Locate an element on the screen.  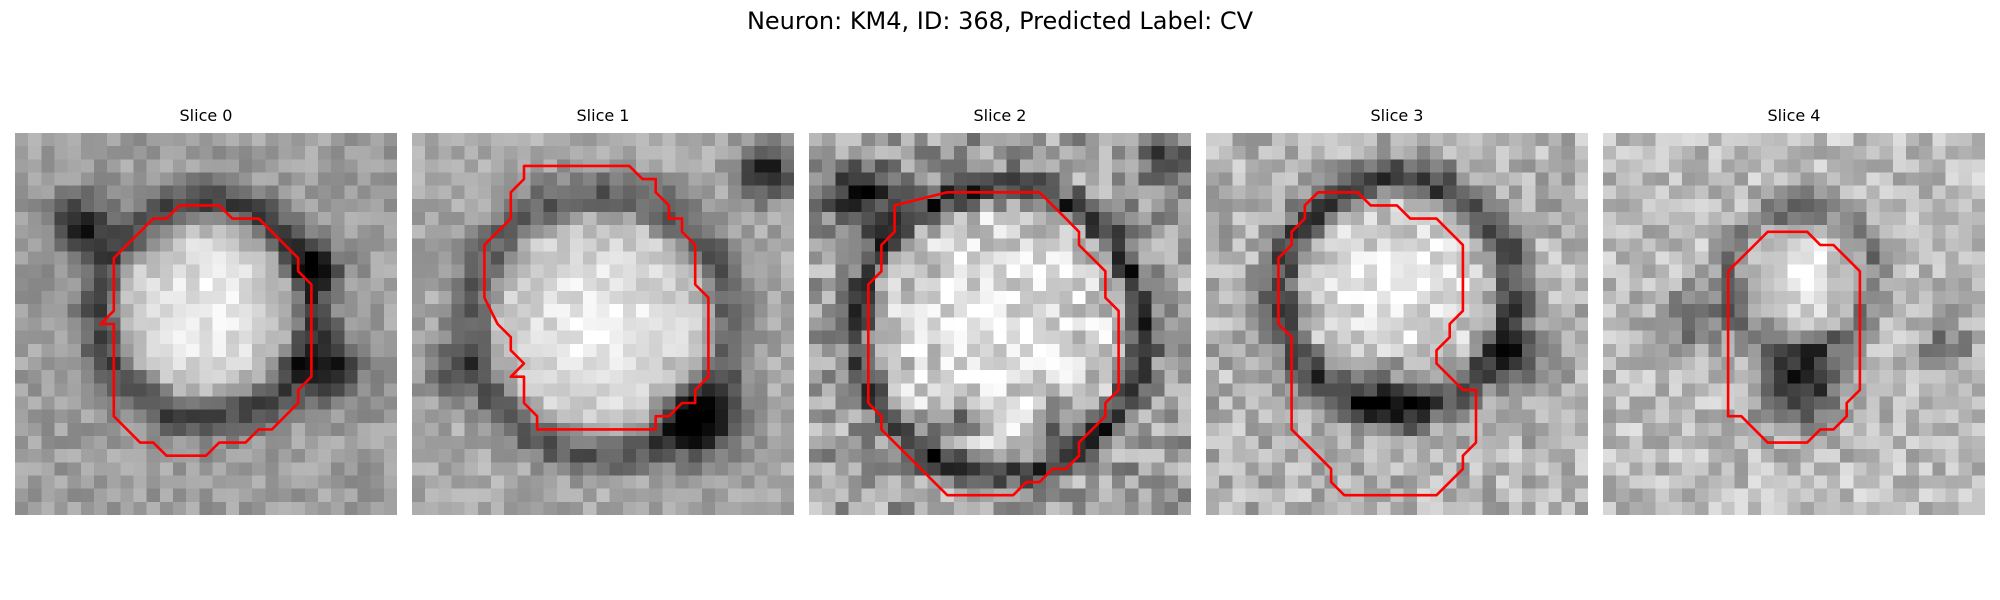
slice-title: Slice 0 is located at coordinates (206, 115).